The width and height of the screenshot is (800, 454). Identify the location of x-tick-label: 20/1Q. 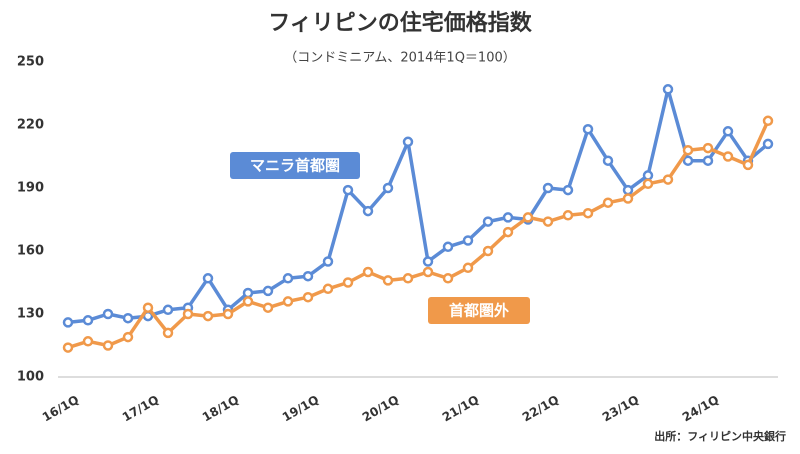
(380, 409).